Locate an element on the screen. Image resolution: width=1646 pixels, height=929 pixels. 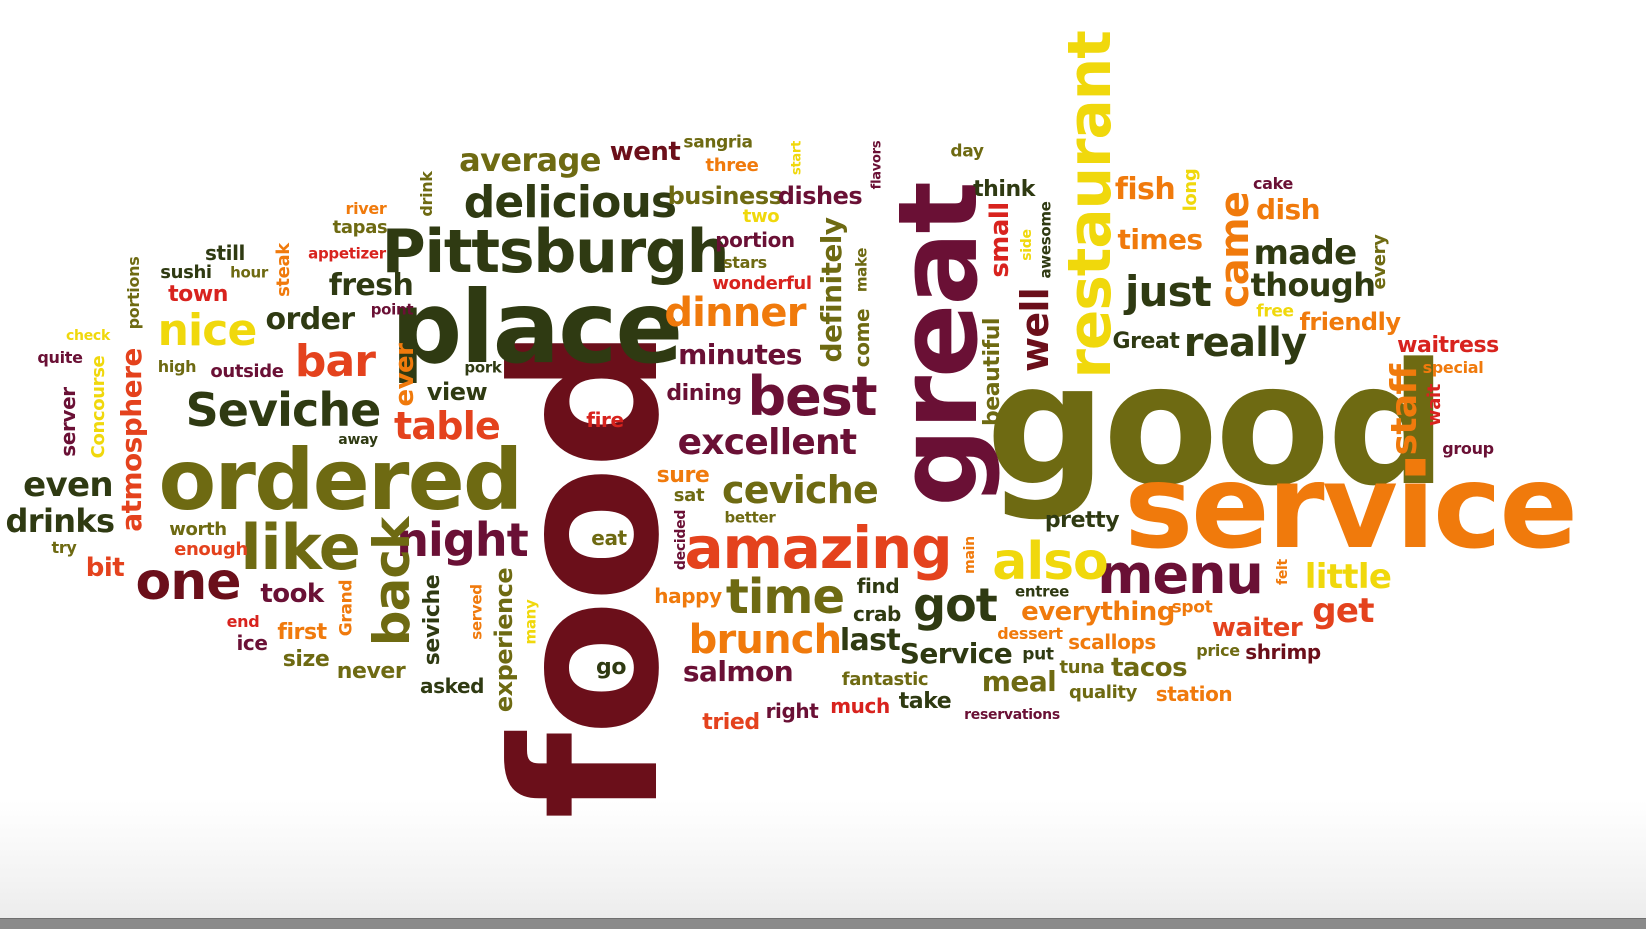
word-service: service is located at coordinates (1351, 507).